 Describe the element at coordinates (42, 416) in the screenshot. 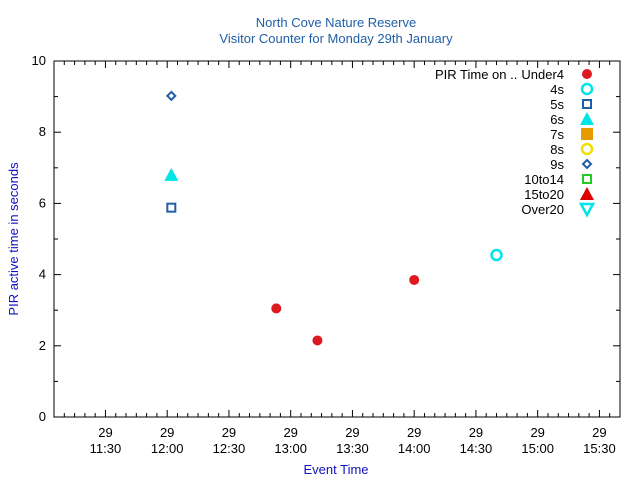

I see `y-tick-label: 0` at that location.